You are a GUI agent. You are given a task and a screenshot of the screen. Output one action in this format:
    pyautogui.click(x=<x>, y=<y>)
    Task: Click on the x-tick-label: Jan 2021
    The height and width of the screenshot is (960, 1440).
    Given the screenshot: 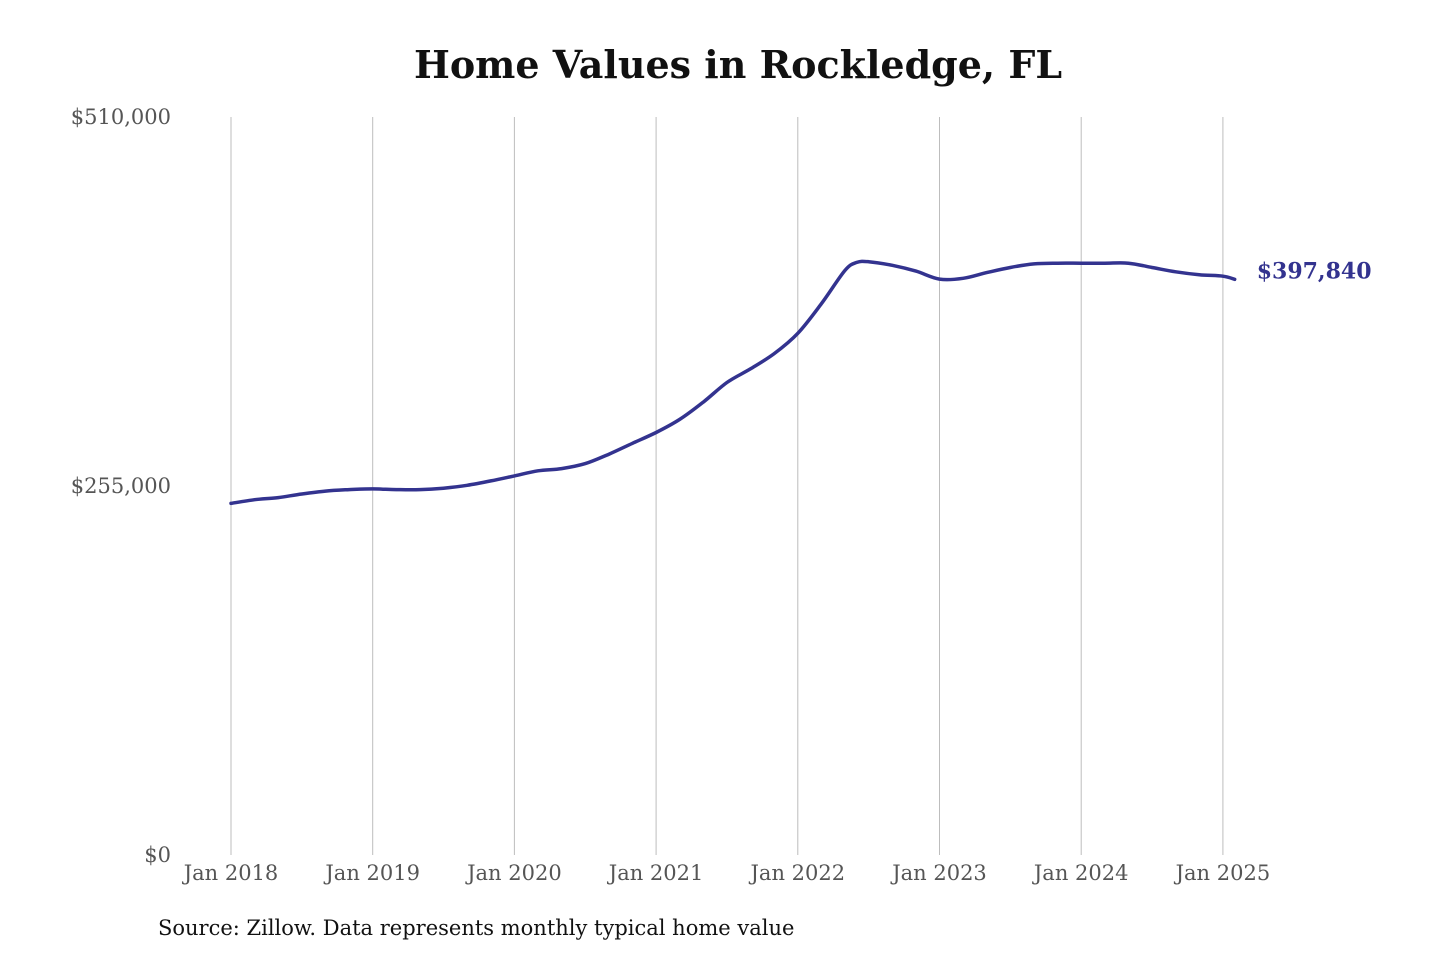 What is the action you would take?
    pyautogui.click(x=655, y=873)
    